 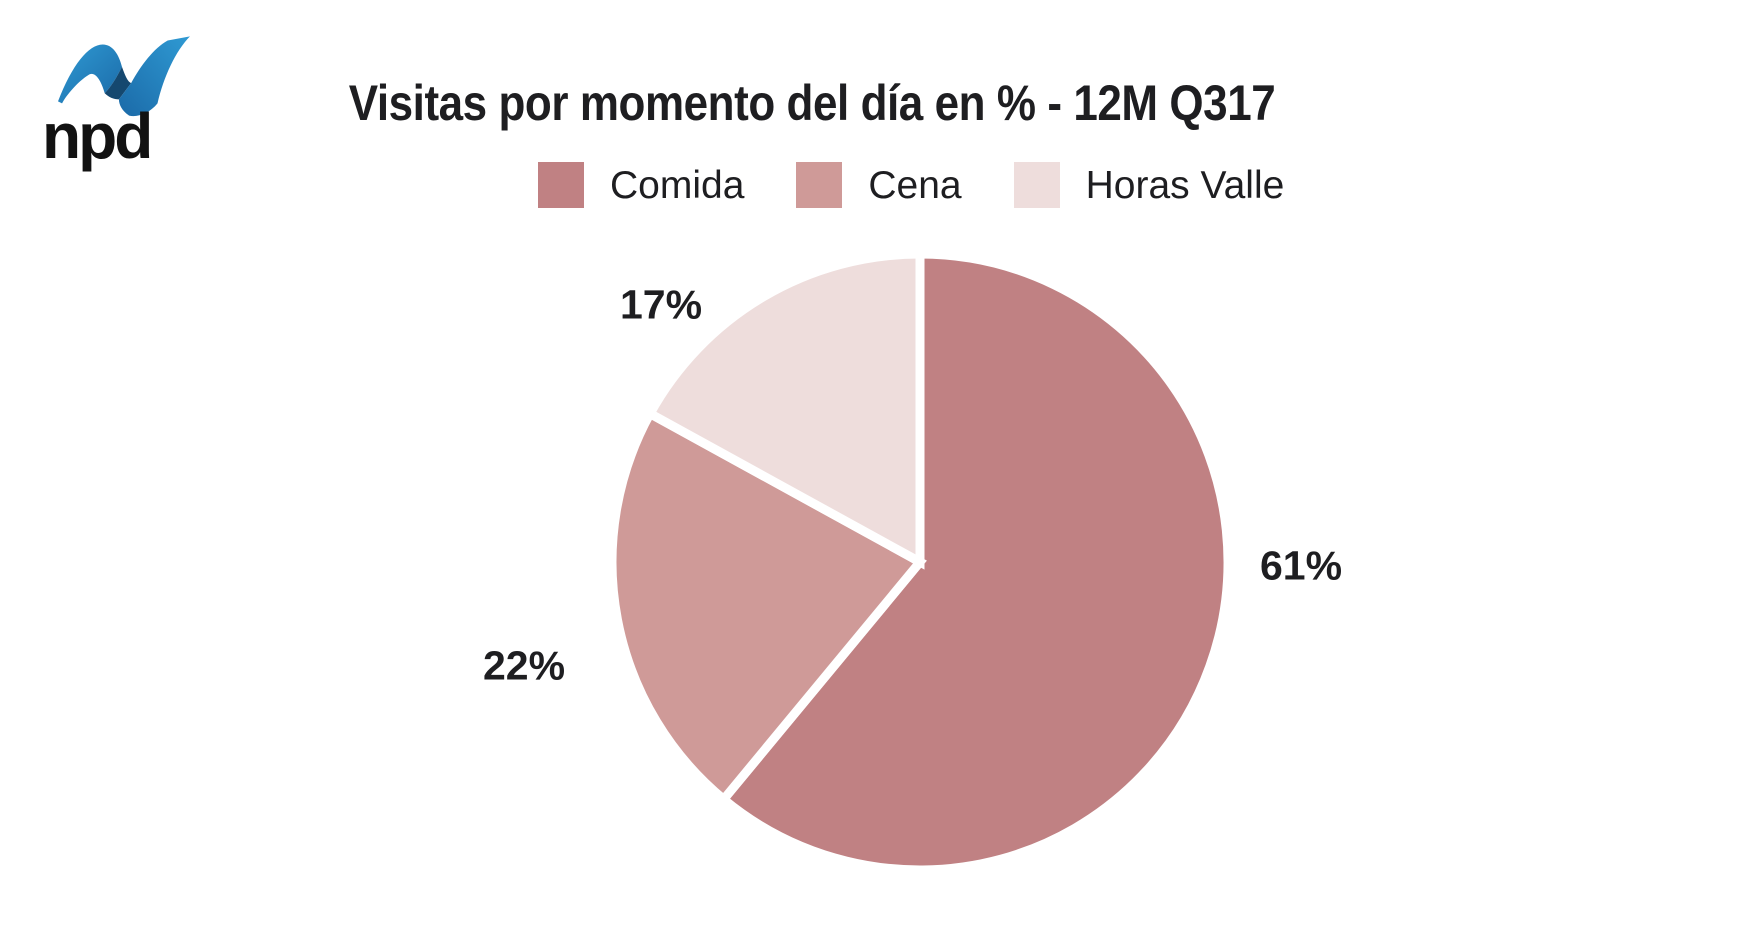 I want to click on legend-label-horas-valle: Horas Valle, so click(x=1185, y=185).